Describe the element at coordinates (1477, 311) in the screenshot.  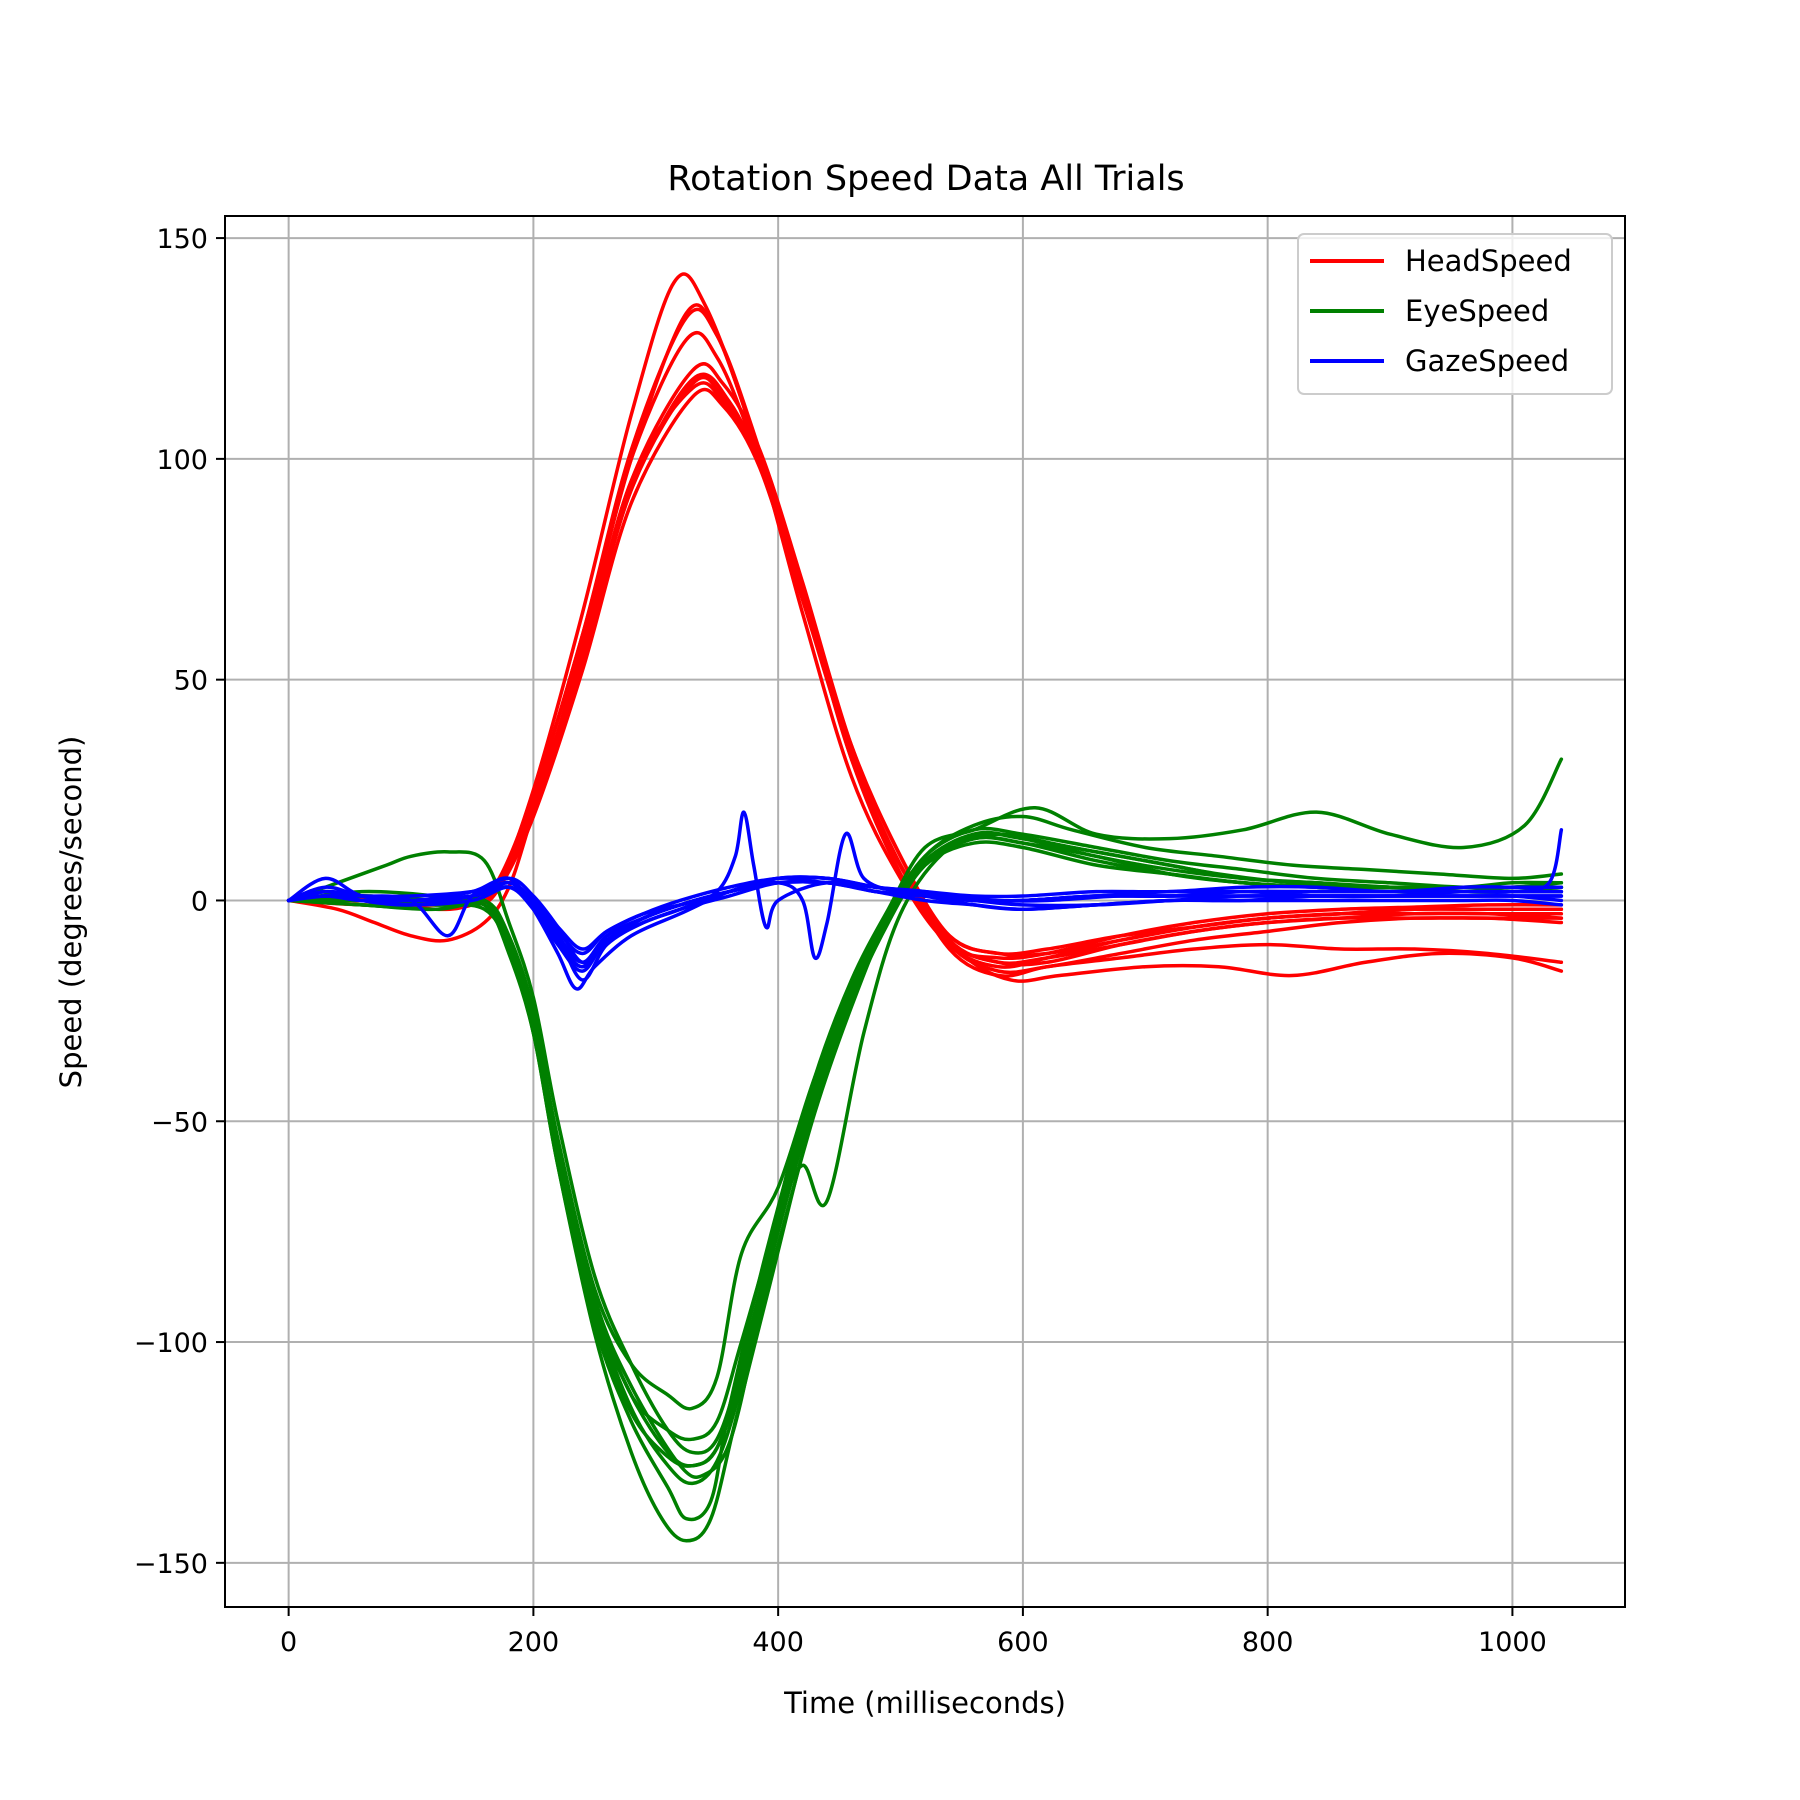
I see `legend-label-eyespeed: EyeSpeed` at that location.